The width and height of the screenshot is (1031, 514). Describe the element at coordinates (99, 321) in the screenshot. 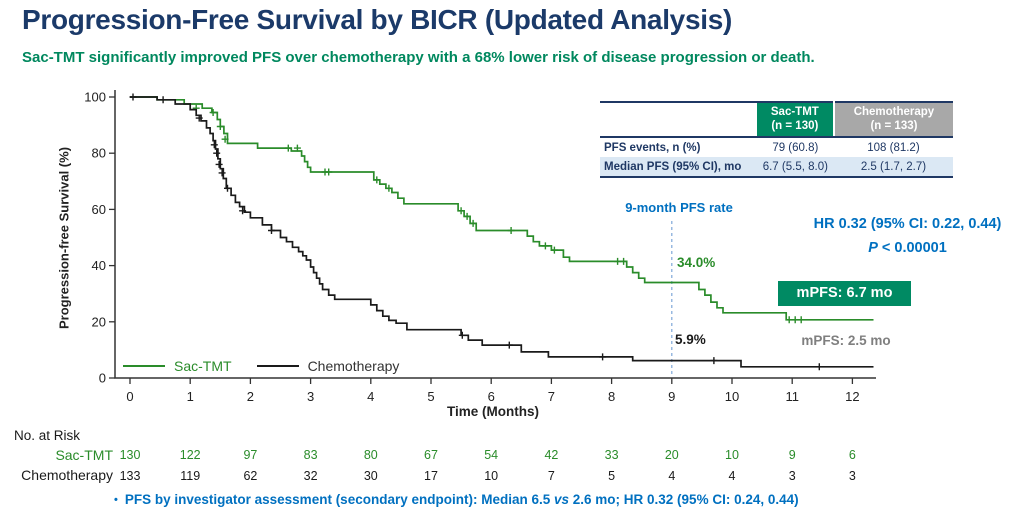

I see `y-tick-label: 20` at that location.